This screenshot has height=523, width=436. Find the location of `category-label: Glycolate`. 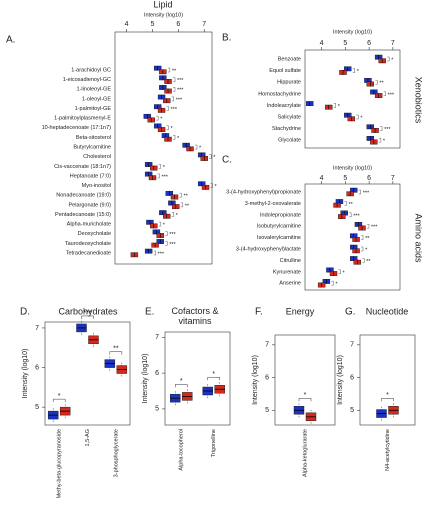

category-label: Glycolate is located at coordinates (289, 141).